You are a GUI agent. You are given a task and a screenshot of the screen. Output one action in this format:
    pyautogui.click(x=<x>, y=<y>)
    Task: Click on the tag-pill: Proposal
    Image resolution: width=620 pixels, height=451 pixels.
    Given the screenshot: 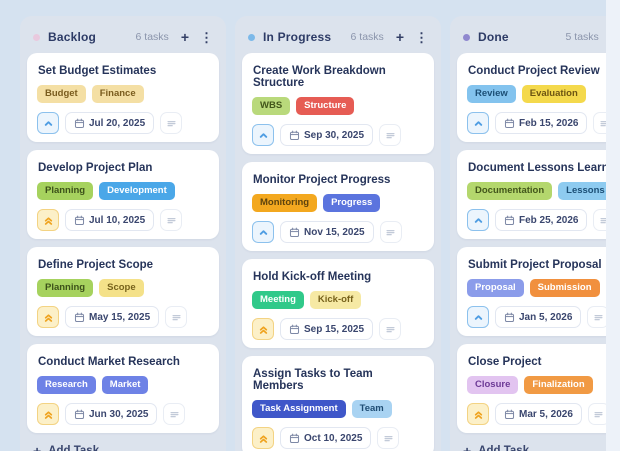 What is the action you would take?
    pyautogui.click(x=495, y=288)
    